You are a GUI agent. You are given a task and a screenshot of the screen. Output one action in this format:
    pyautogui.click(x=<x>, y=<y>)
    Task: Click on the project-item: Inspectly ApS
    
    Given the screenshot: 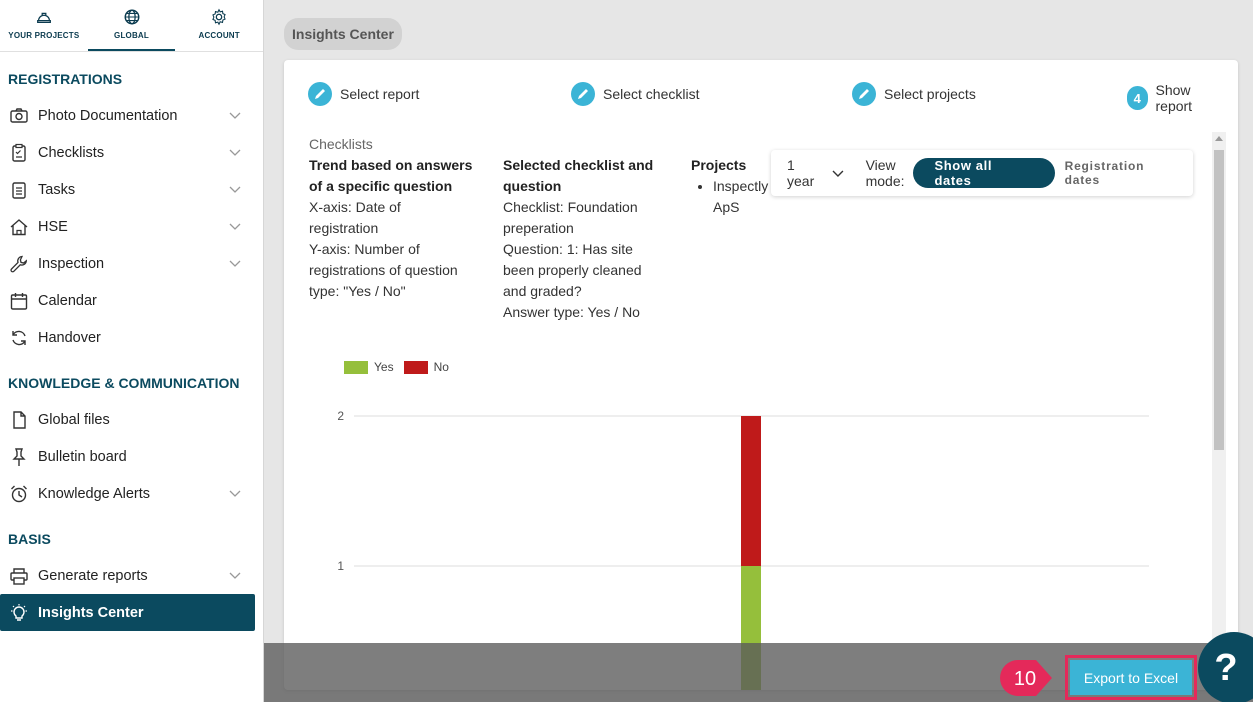 What is the action you would take?
    pyautogui.click(x=752, y=197)
    